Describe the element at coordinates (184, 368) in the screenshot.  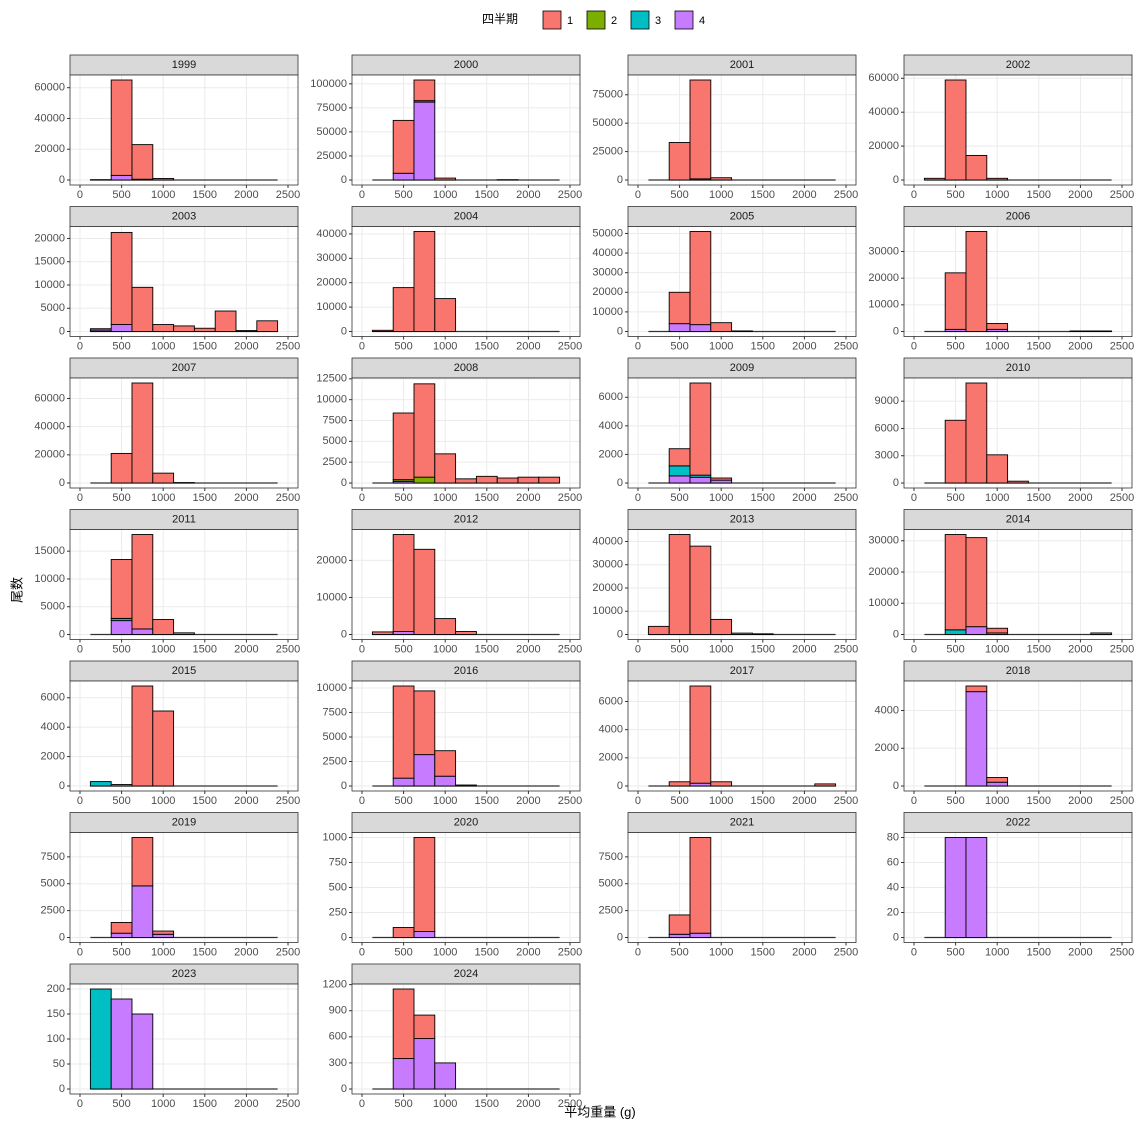
I see `strip-label: 2007` at that location.